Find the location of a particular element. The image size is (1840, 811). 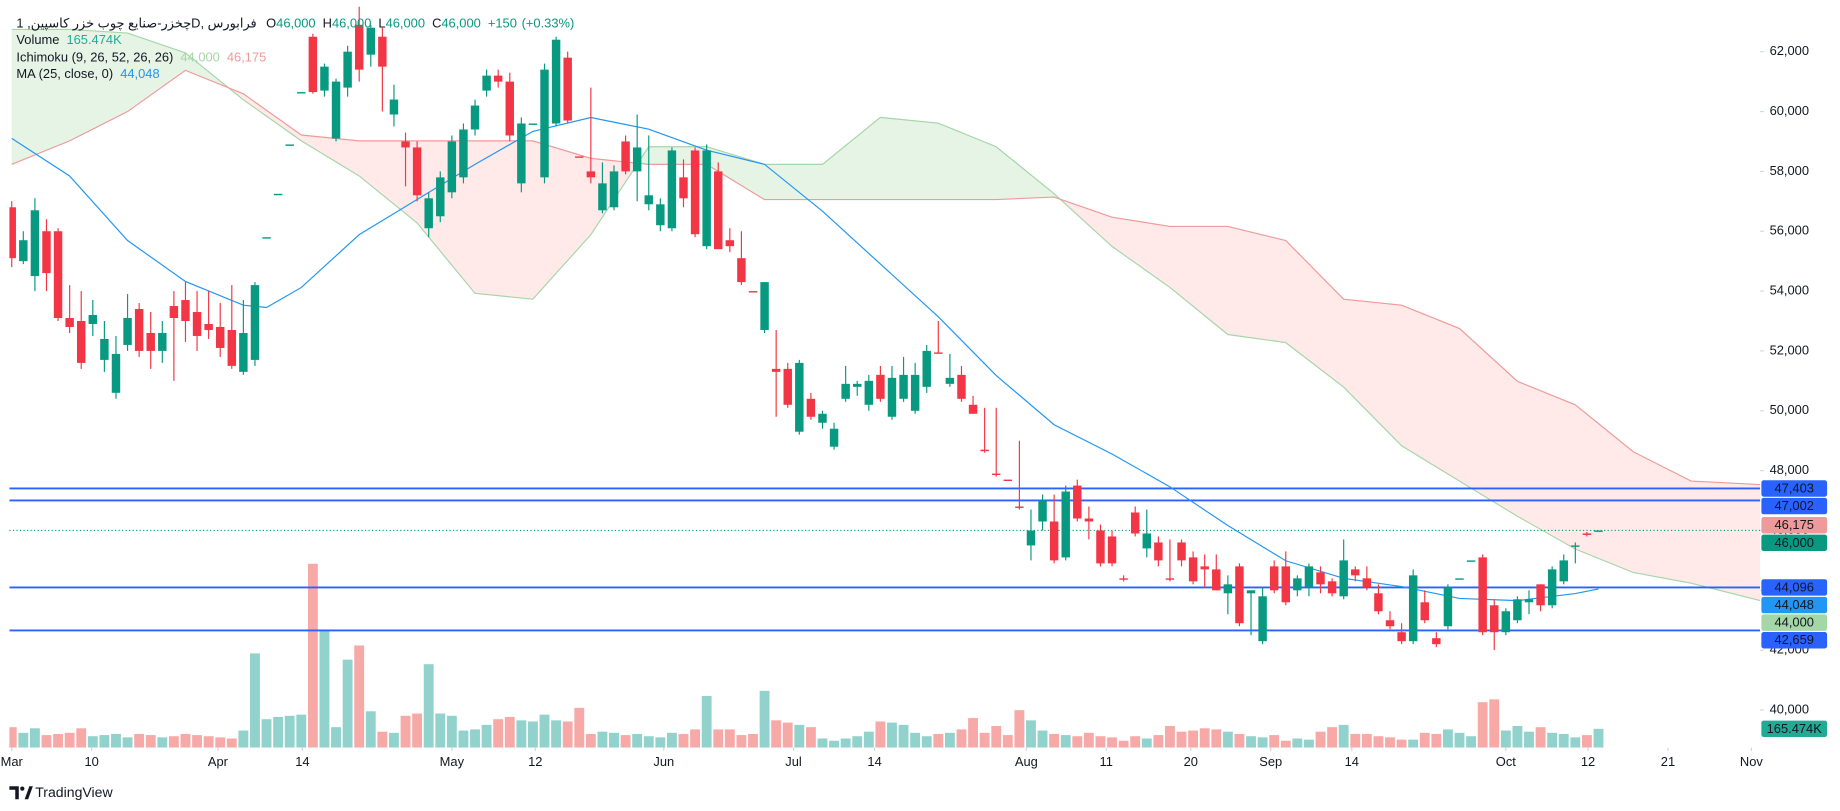

price-tag-label: 47,403 is located at coordinates (1794, 487).